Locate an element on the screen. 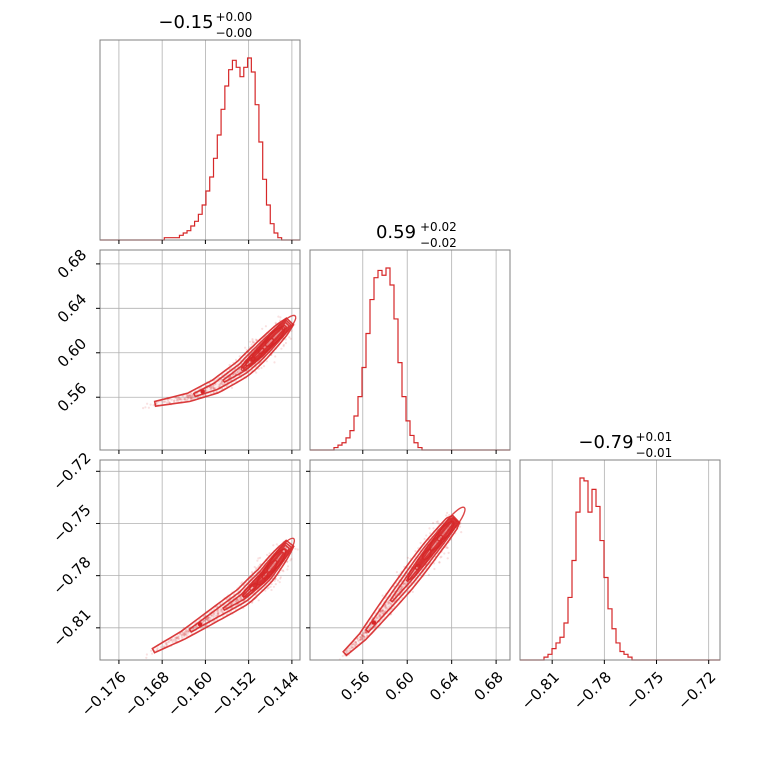 This screenshot has width=760, height=760. y-tick-label: 0.64 is located at coordinates (72, 308).